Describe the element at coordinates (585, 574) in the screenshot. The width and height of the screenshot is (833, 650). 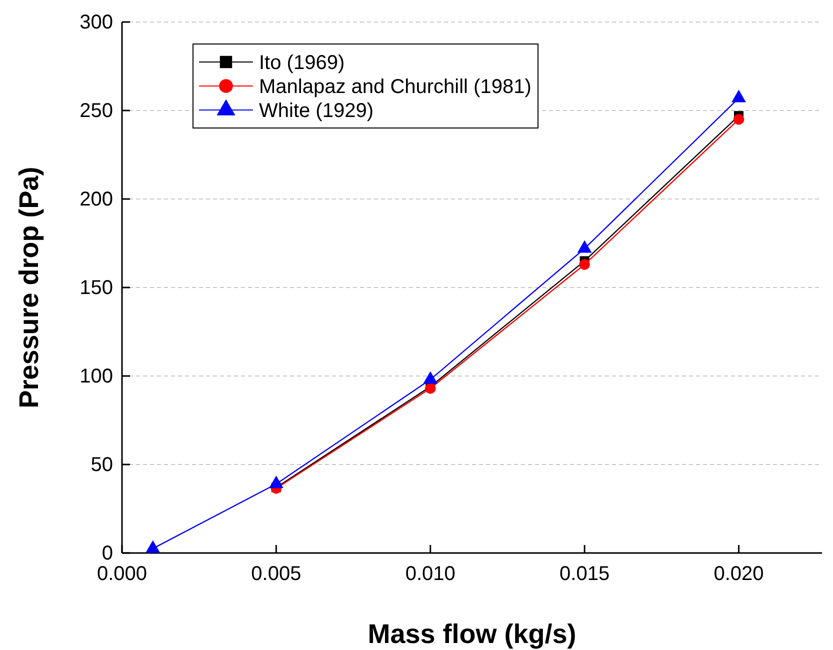
I see `x-tick-label: 0.015` at that location.